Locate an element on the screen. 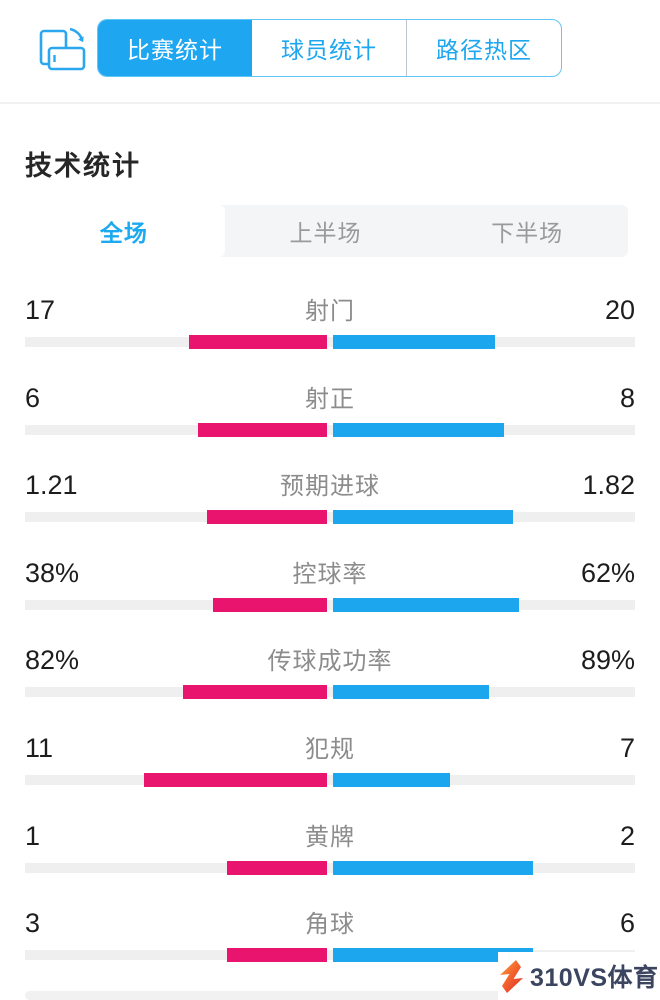 The height and width of the screenshot is (1000, 660). stat-head: 11 犯规 7 is located at coordinates (330, 749).